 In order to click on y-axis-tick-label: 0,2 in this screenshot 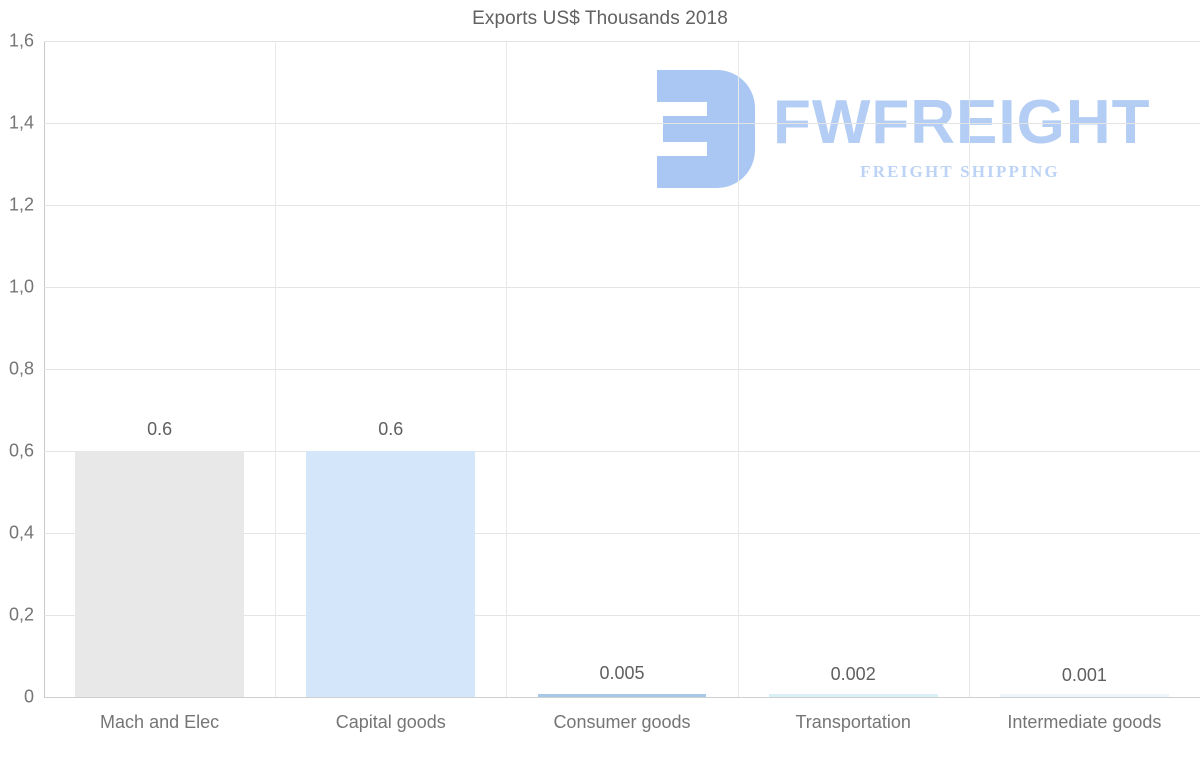, I will do `click(21, 614)`.